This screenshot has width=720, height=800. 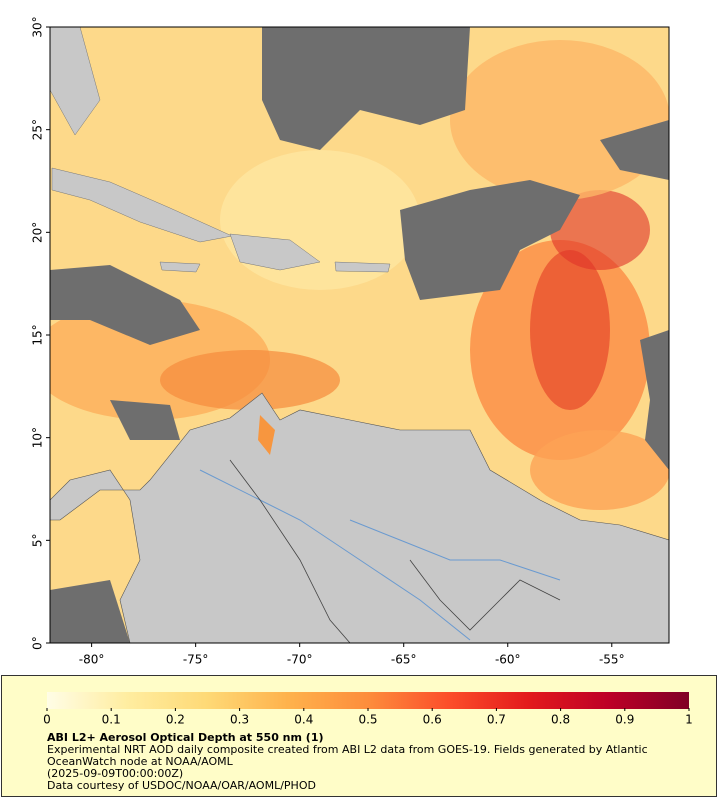 I want to click on y-tick-label: 25°, so click(x=38, y=129).